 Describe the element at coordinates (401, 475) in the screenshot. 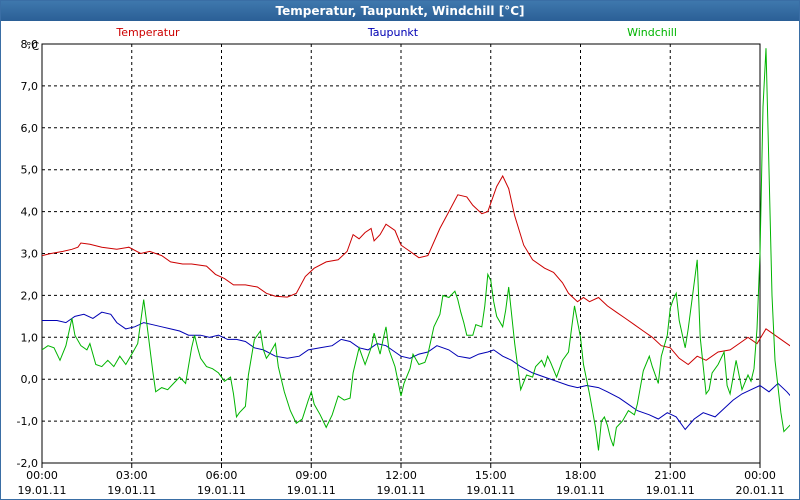

I see `x-tick-time: 12:00` at that location.